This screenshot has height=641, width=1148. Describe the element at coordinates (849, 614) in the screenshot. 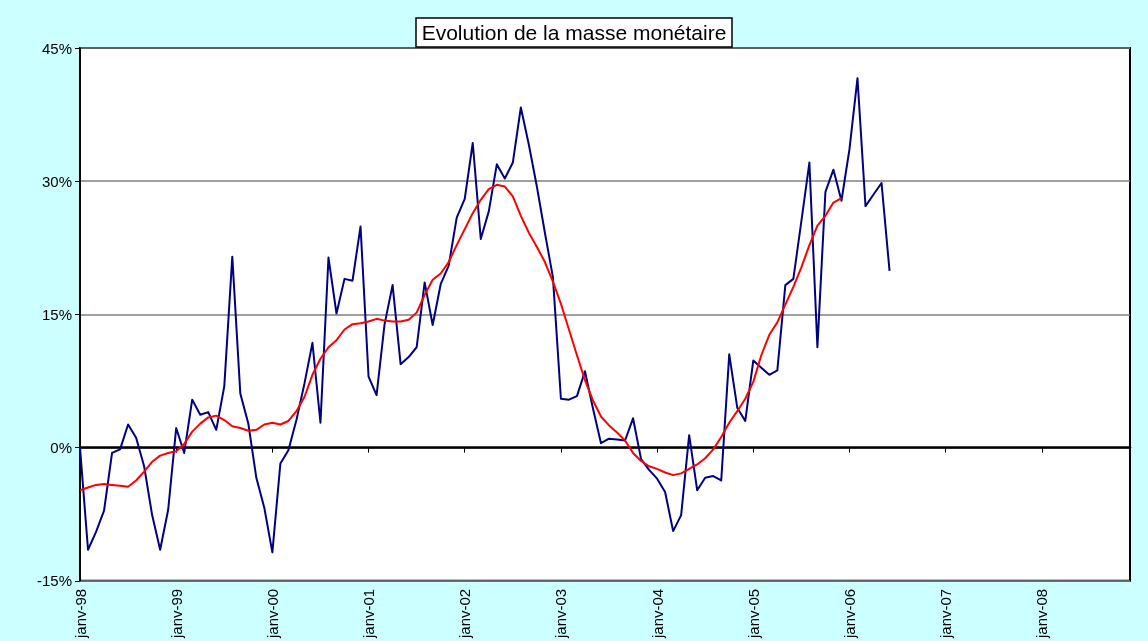

I see `x-tick-label: janv-06` at that location.